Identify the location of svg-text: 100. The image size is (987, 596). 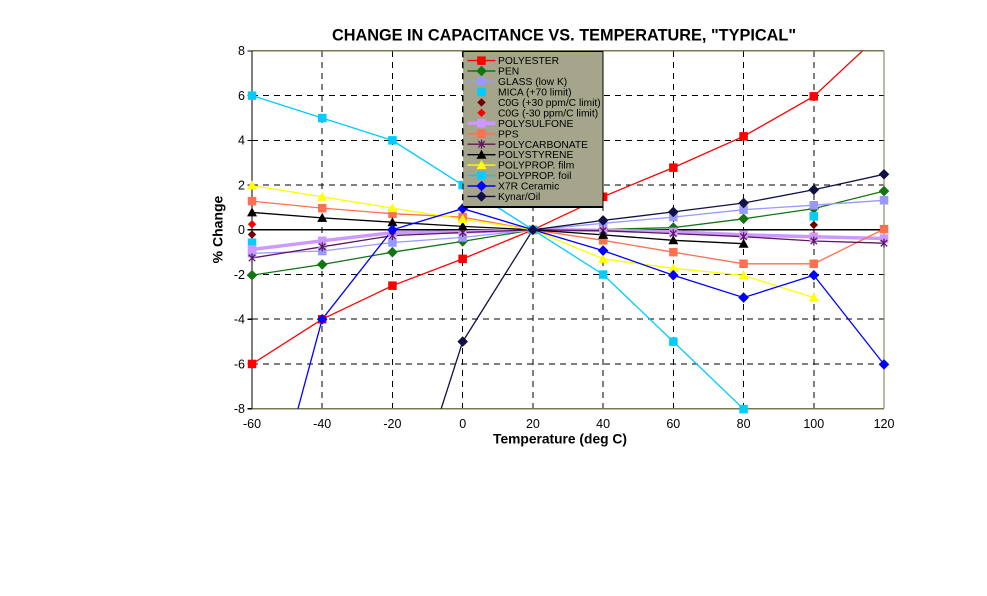
(813, 424).